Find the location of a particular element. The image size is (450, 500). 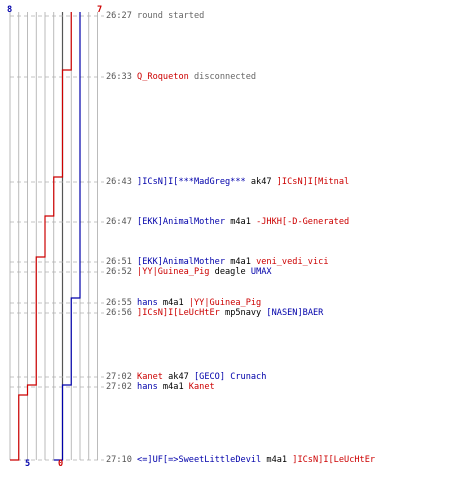

event-time: 26:51 is located at coordinates (122, 262).